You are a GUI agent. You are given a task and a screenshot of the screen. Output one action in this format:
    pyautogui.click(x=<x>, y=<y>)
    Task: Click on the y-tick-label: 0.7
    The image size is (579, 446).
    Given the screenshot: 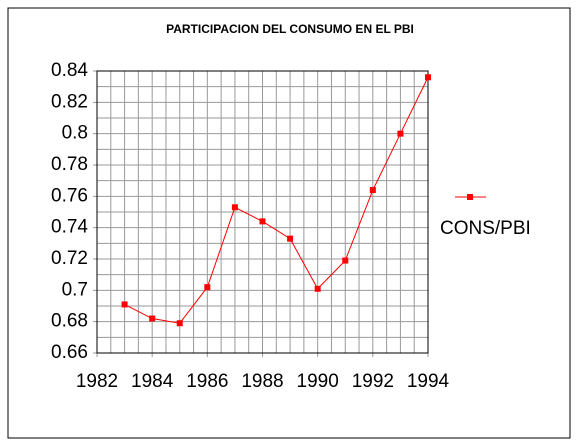 What is the action you would take?
    pyautogui.click(x=75, y=289)
    